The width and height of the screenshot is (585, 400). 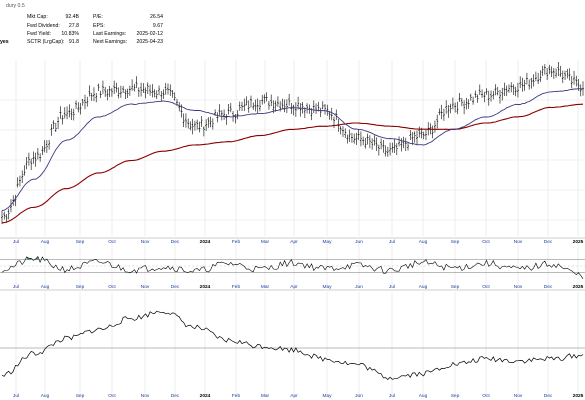 What do you see at coordinates (548, 287) in the screenshot?
I see `x-tick-label: Dec` at bounding box center [548, 287].